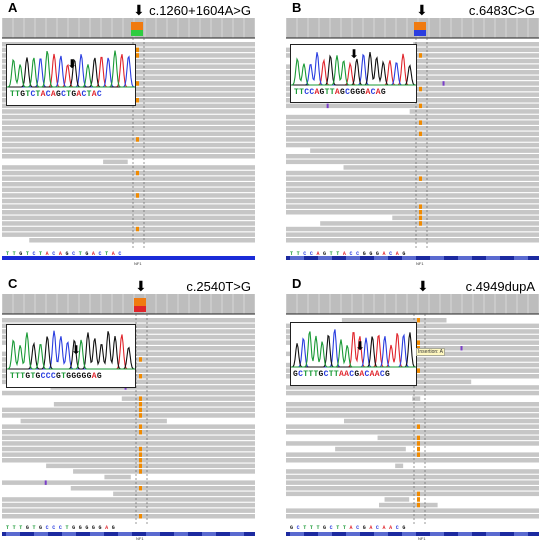  I want to click on panel-d-label: D, so click(297, 283).